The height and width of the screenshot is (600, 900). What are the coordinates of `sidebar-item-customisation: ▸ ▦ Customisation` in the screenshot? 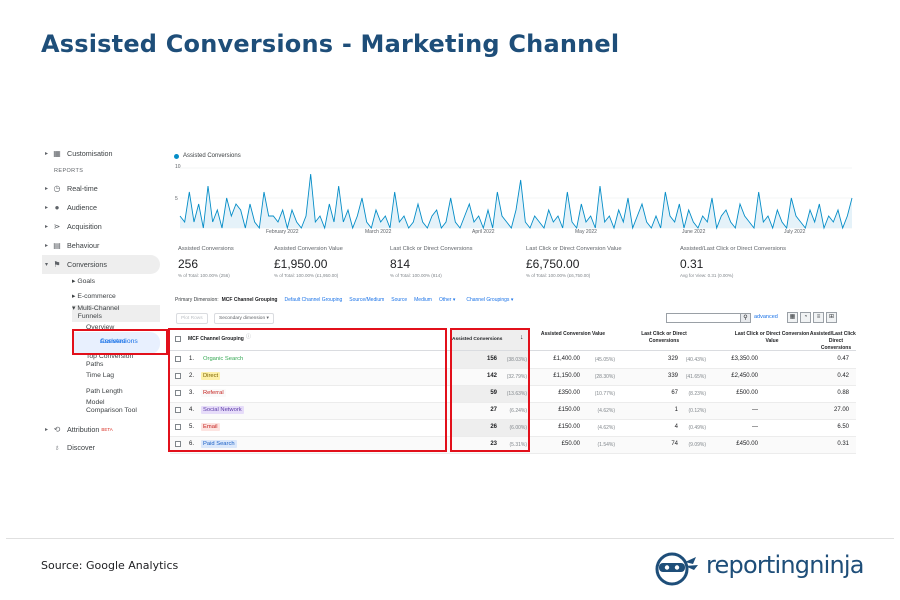 It's located at (101, 154).